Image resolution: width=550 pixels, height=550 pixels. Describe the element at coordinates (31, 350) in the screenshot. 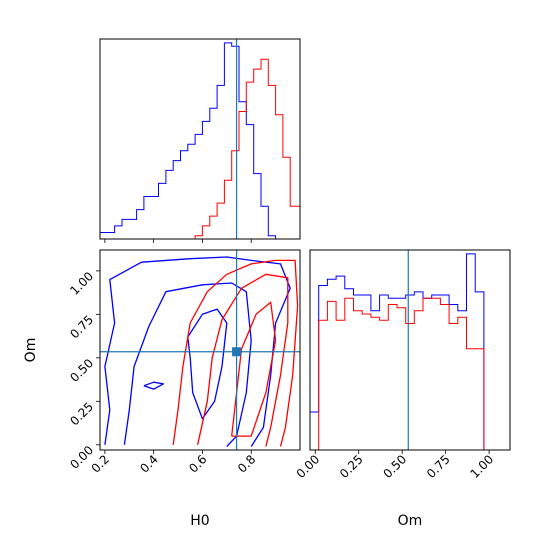

I see `om-y-axis-label: Om` at that location.